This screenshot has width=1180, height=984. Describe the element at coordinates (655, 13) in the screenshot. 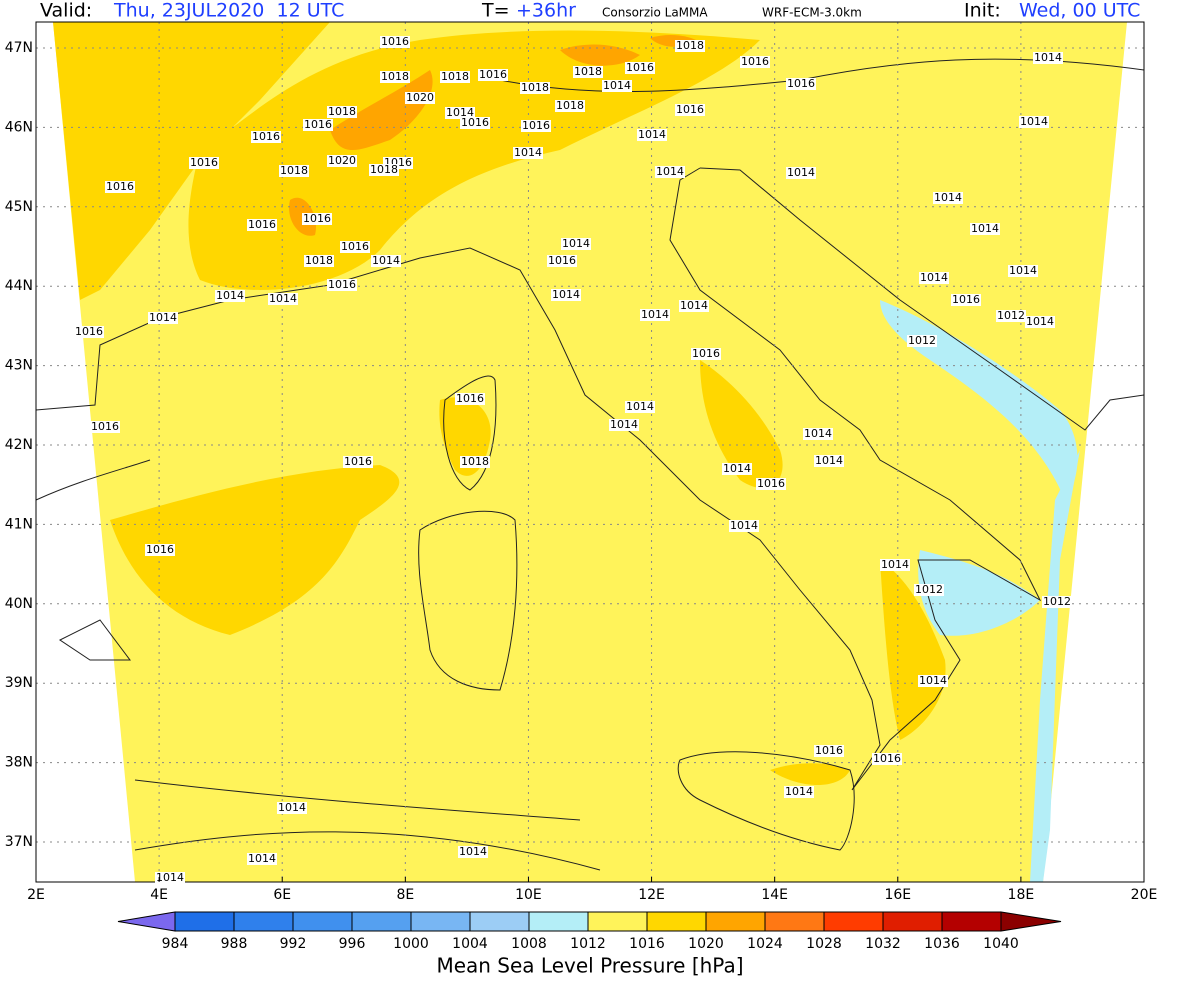

I see `source: Consorzio LaMMA` at that location.